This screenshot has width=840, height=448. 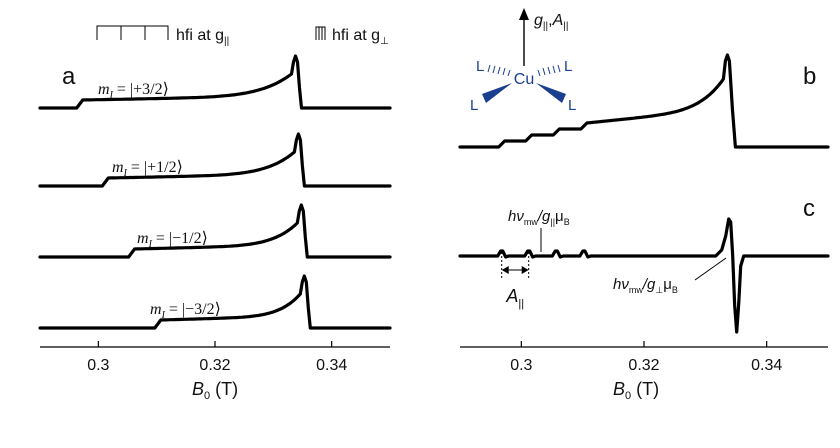 I want to click on ann-perp-mw: mw, so click(x=636, y=290).